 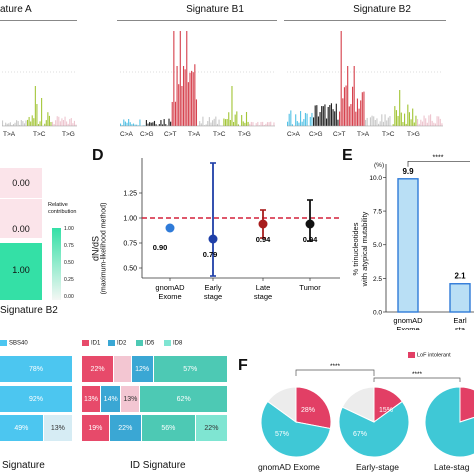 What do you see at coordinates (130, 219) in the screenshot?
I see `y-tick-label: 1.00` at bounding box center [130, 219].